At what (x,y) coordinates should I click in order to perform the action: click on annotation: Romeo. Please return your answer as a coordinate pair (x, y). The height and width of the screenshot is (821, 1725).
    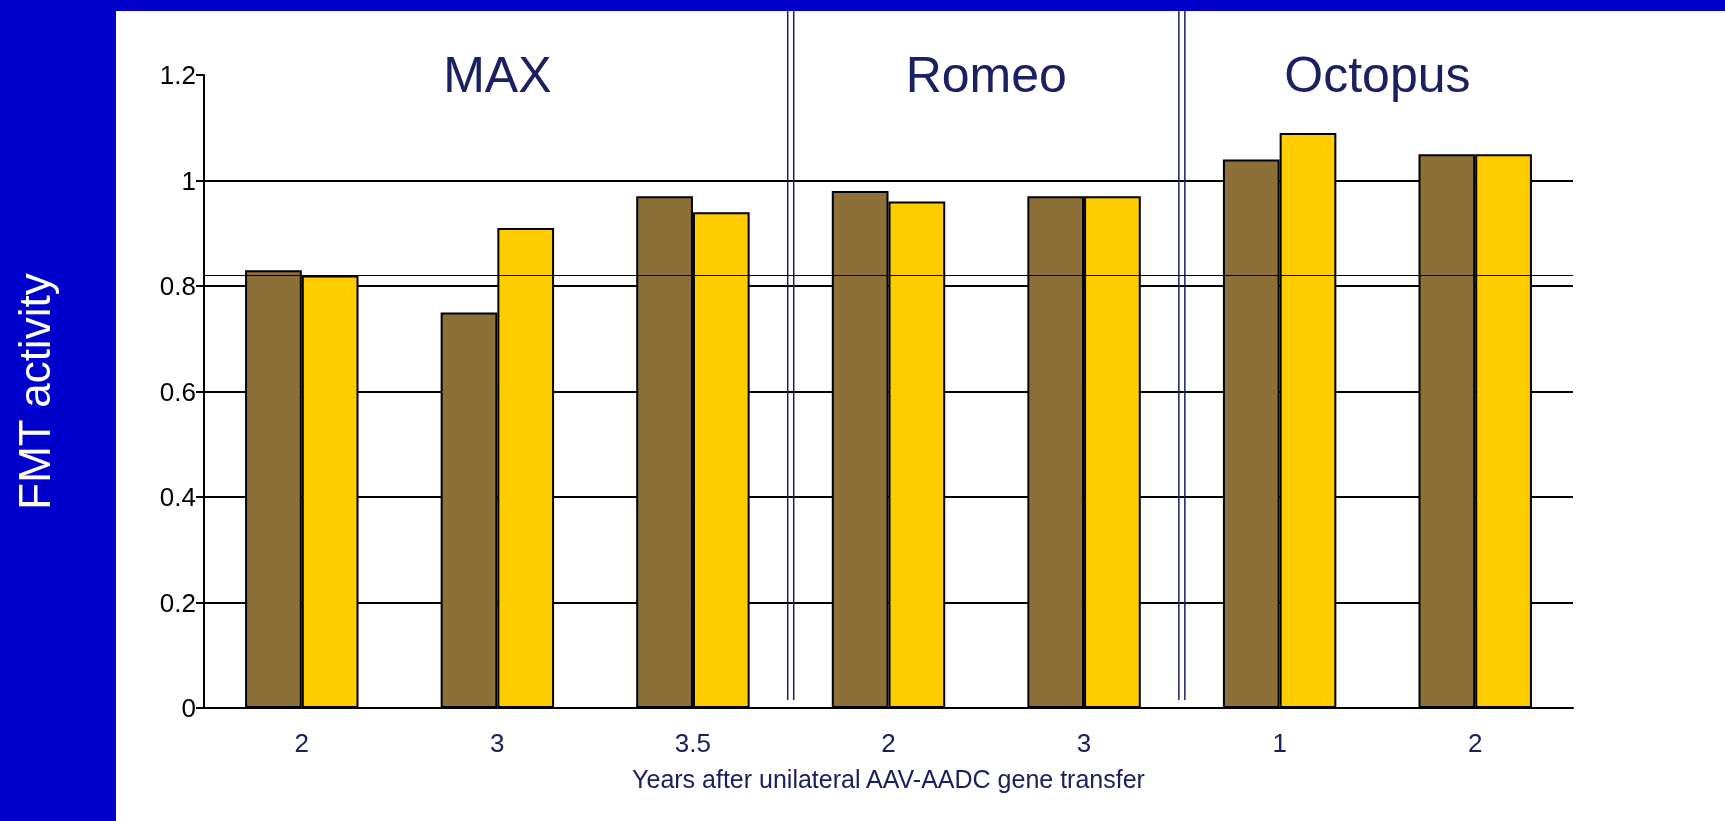
    Looking at the image, I should click on (986, 75).